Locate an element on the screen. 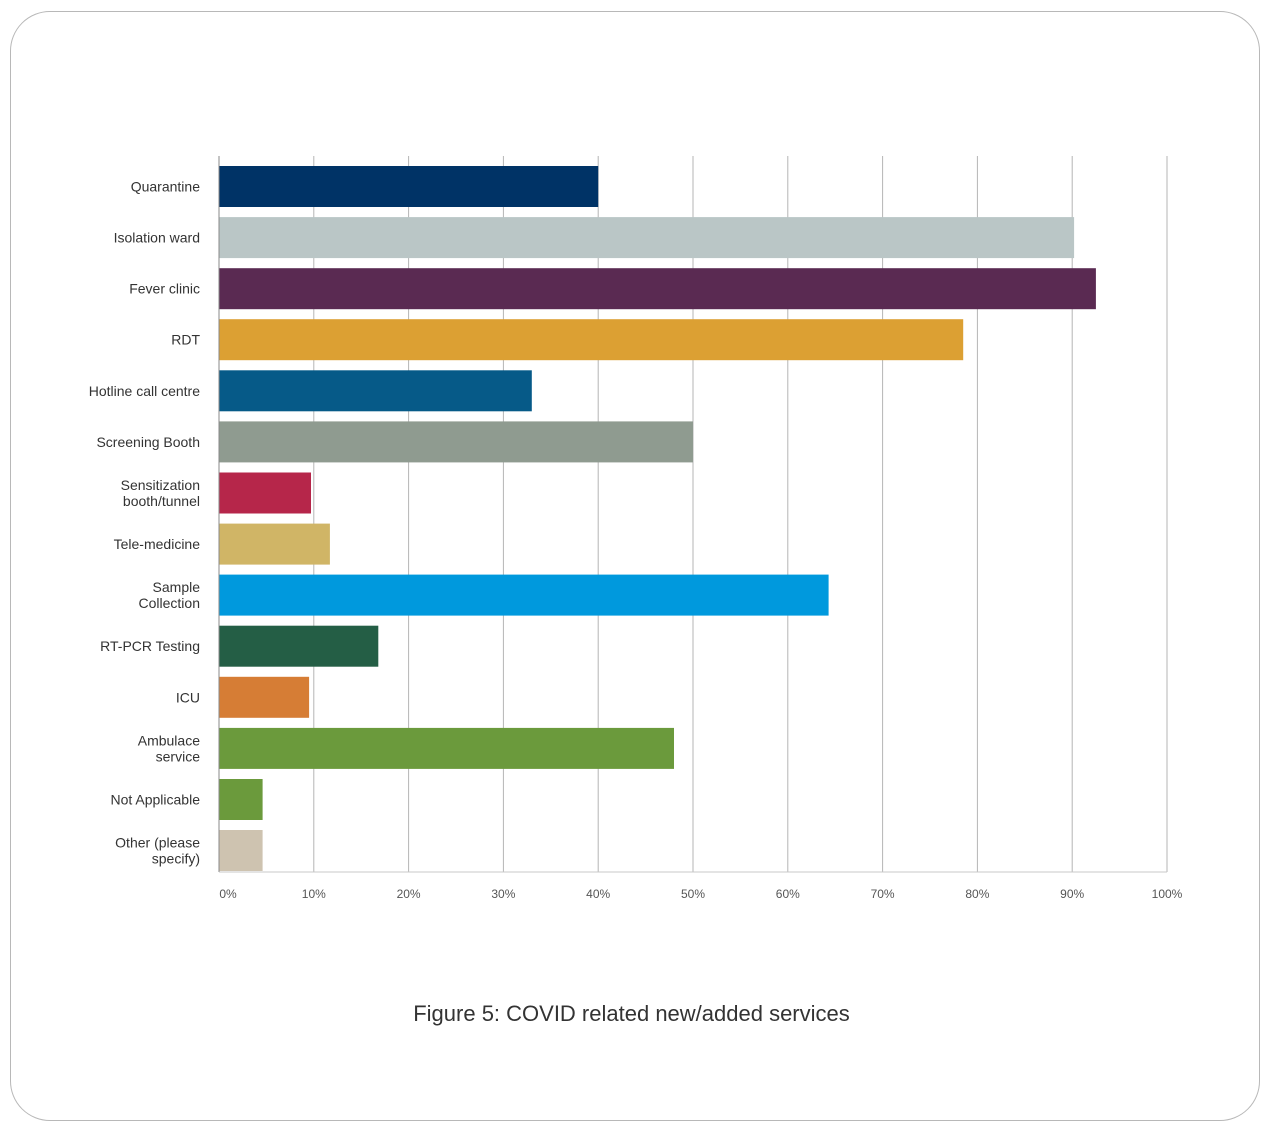 The image size is (1263, 1121). x-tick-label: 70% is located at coordinates (883, 894).